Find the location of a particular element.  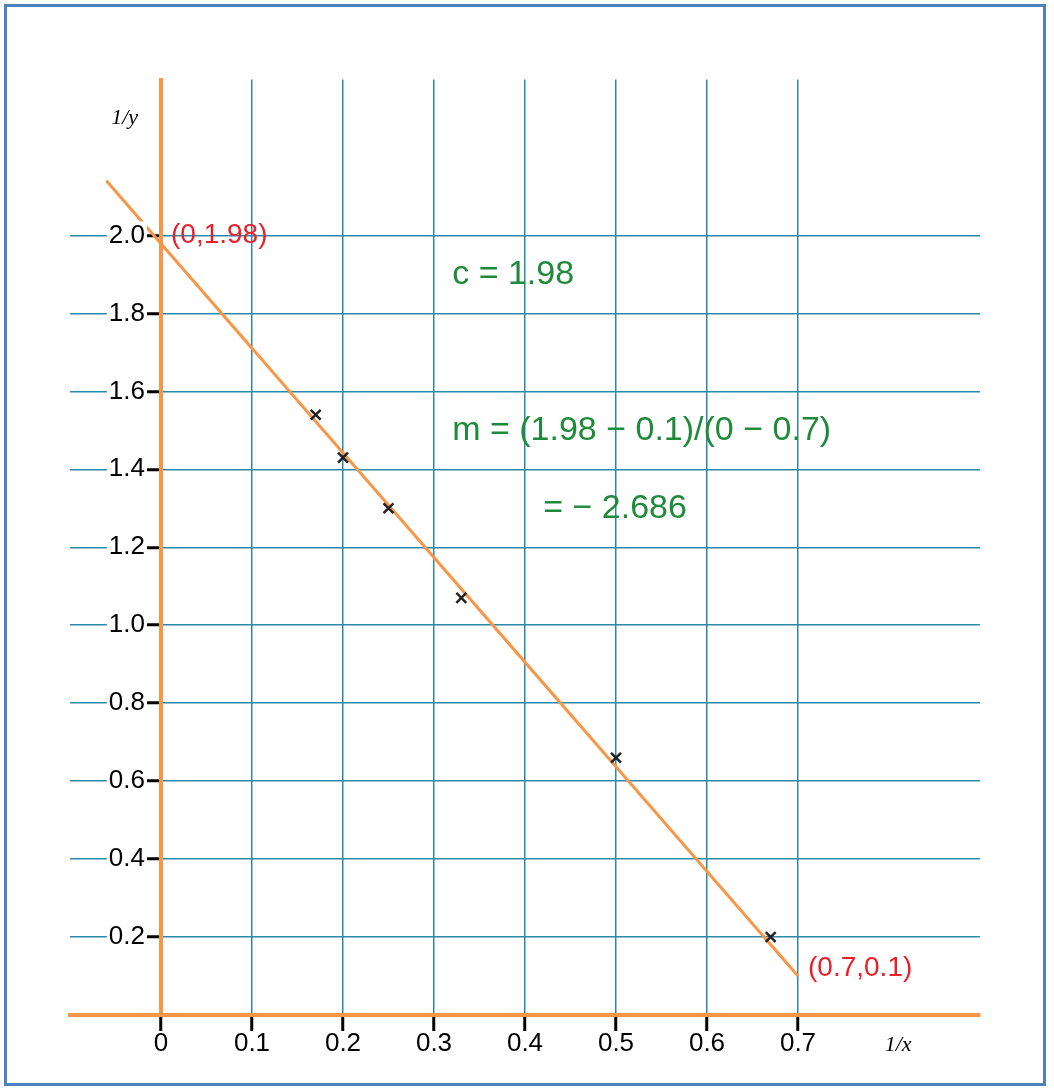

x-tick-label: 0.5 is located at coordinates (616, 1042).